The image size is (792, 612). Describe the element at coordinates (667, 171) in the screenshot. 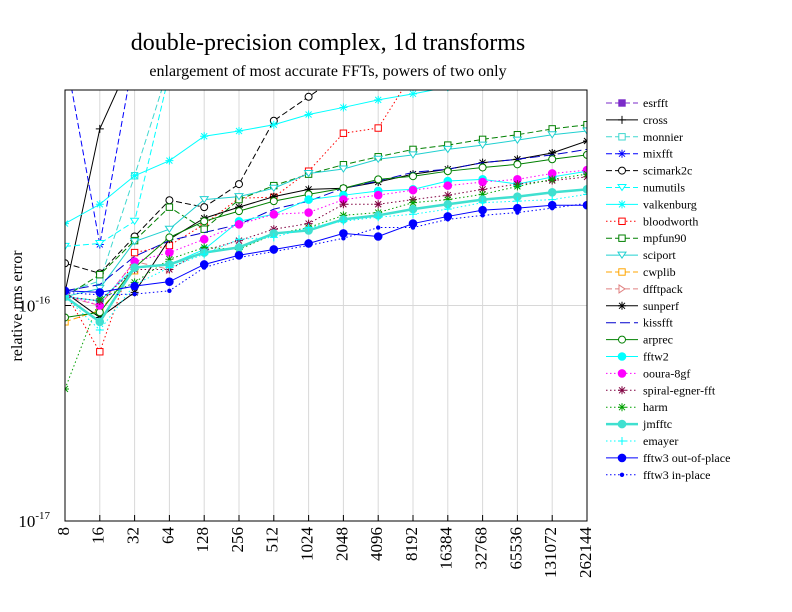

I see `legend-label: scimark2c` at that location.